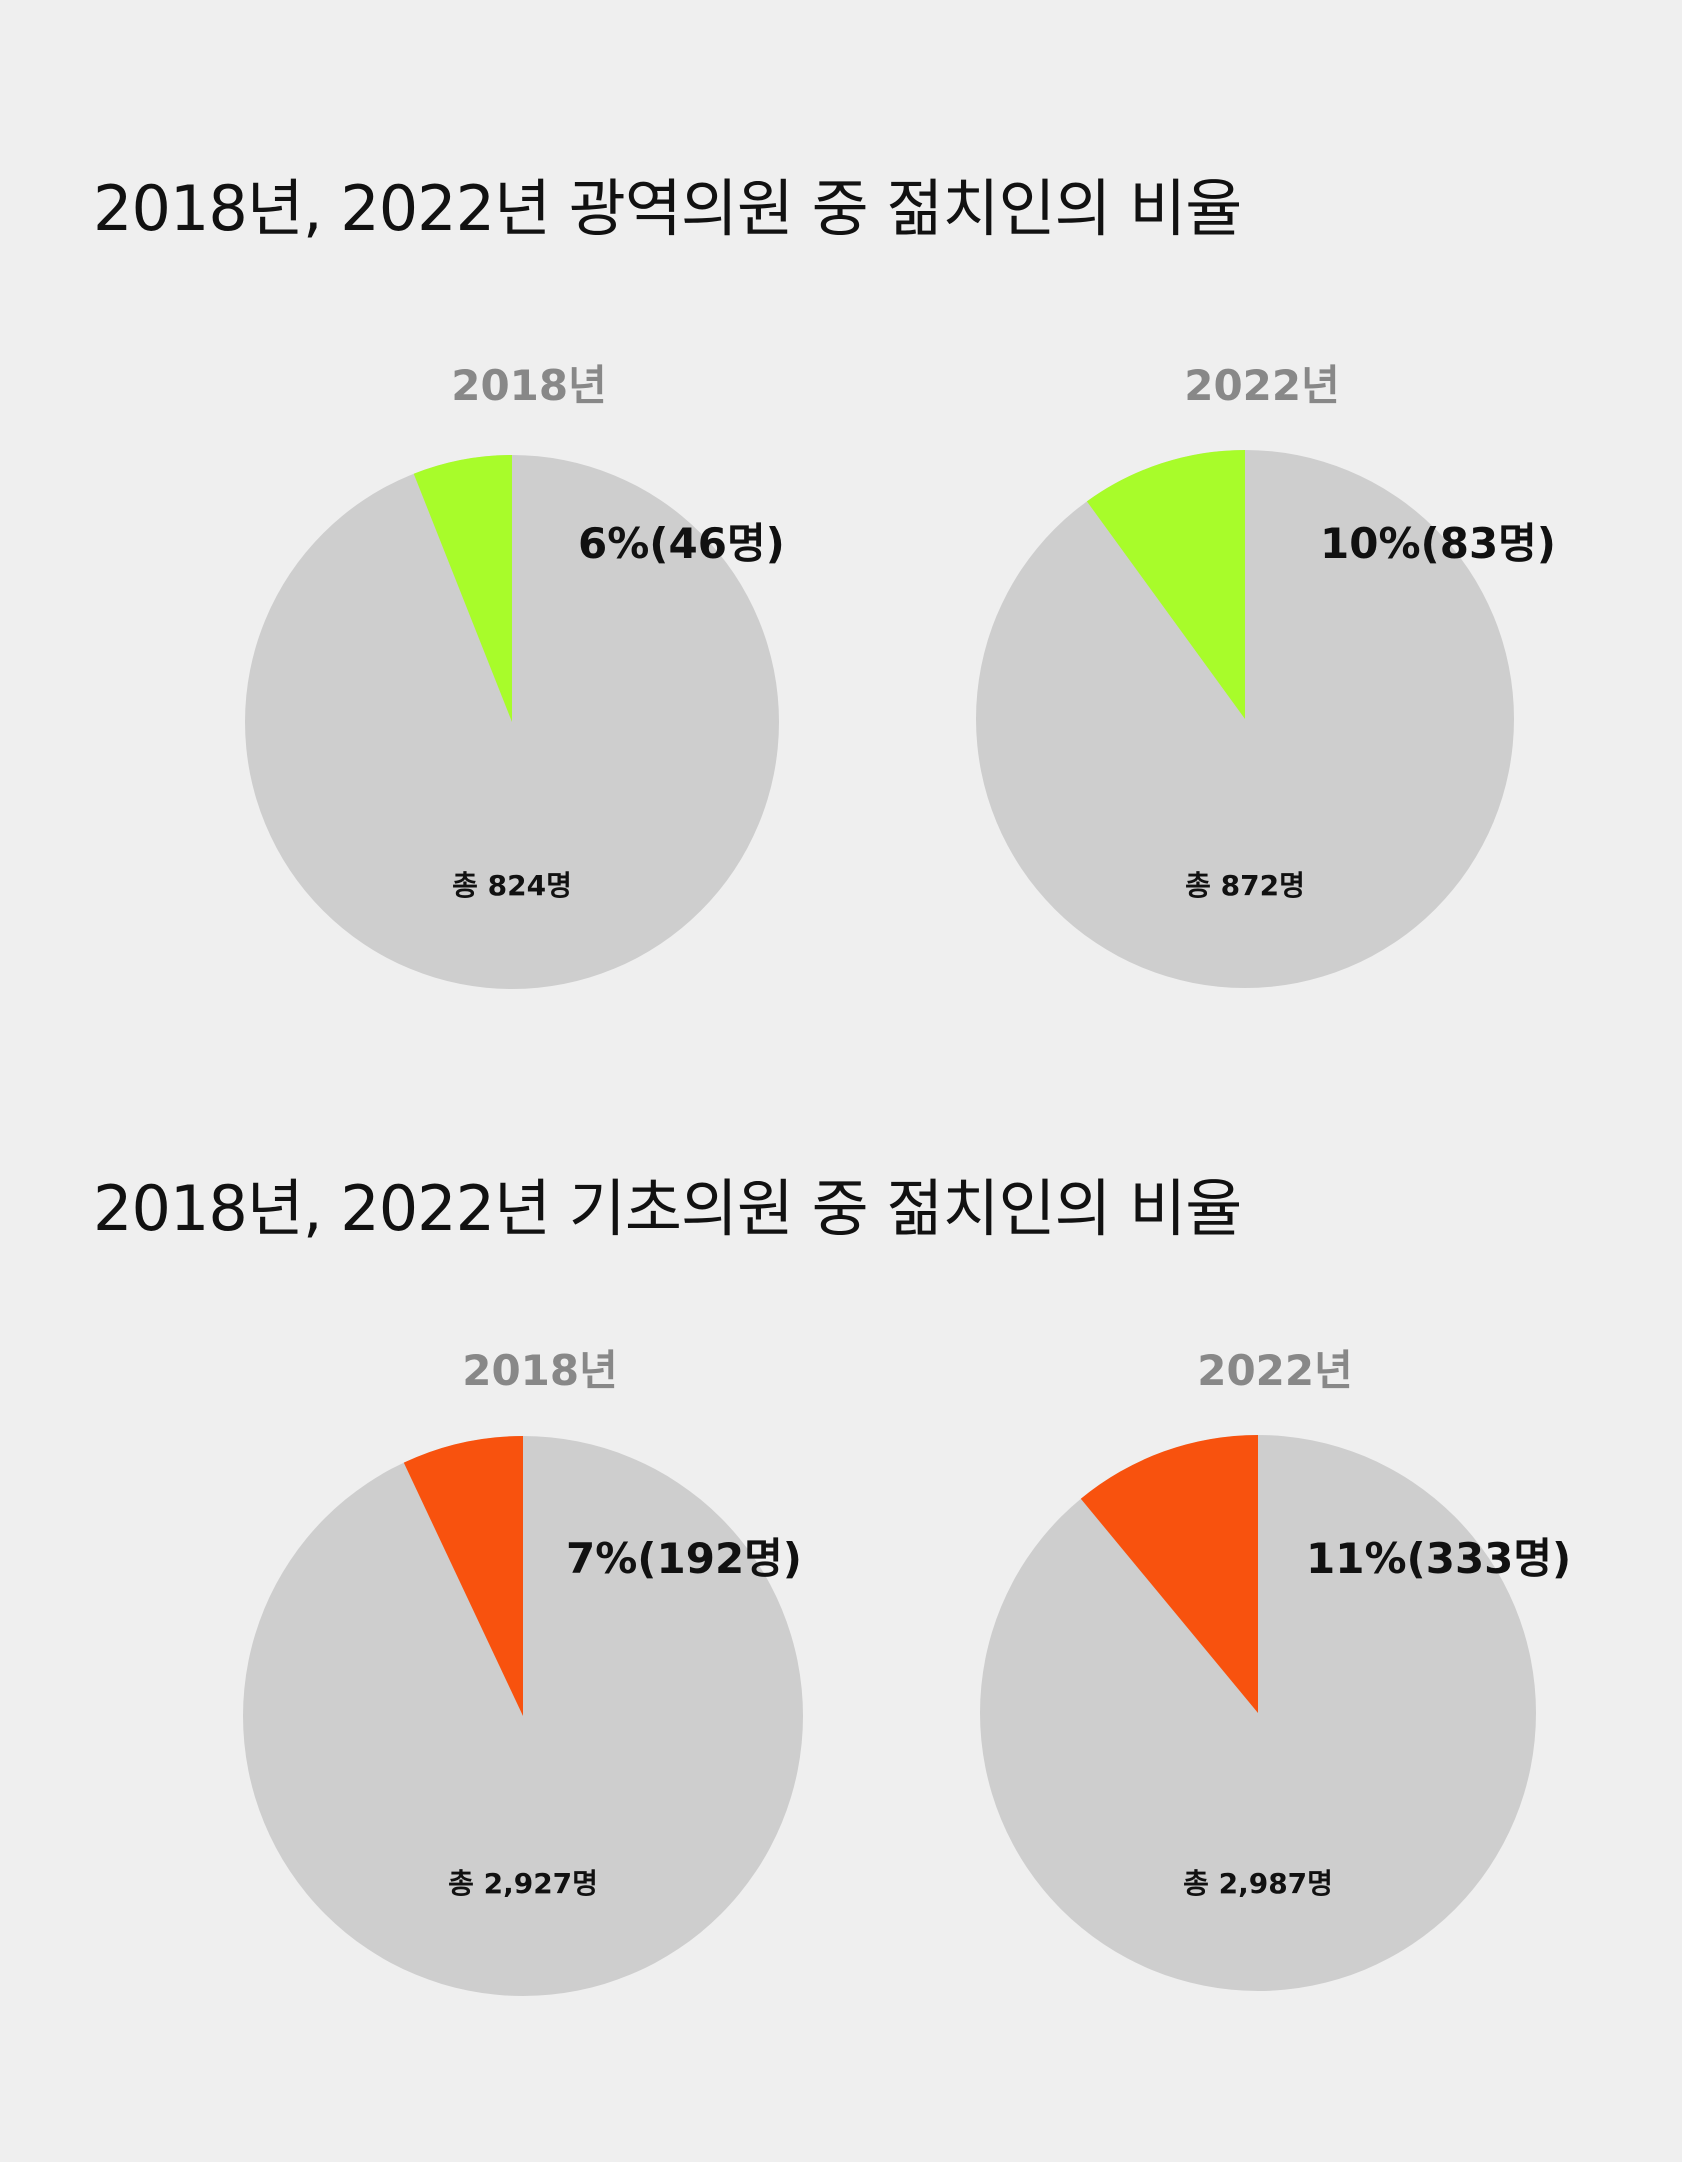 Image resolution: width=1682 pixels, height=2162 pixels. What do you see at coordinates (667, 1208) in the screenshot?
I see `section-title-basic: 2018년, 2022년 기초의원 중 젊치인의 비율` at bounding box center [667, 1208].